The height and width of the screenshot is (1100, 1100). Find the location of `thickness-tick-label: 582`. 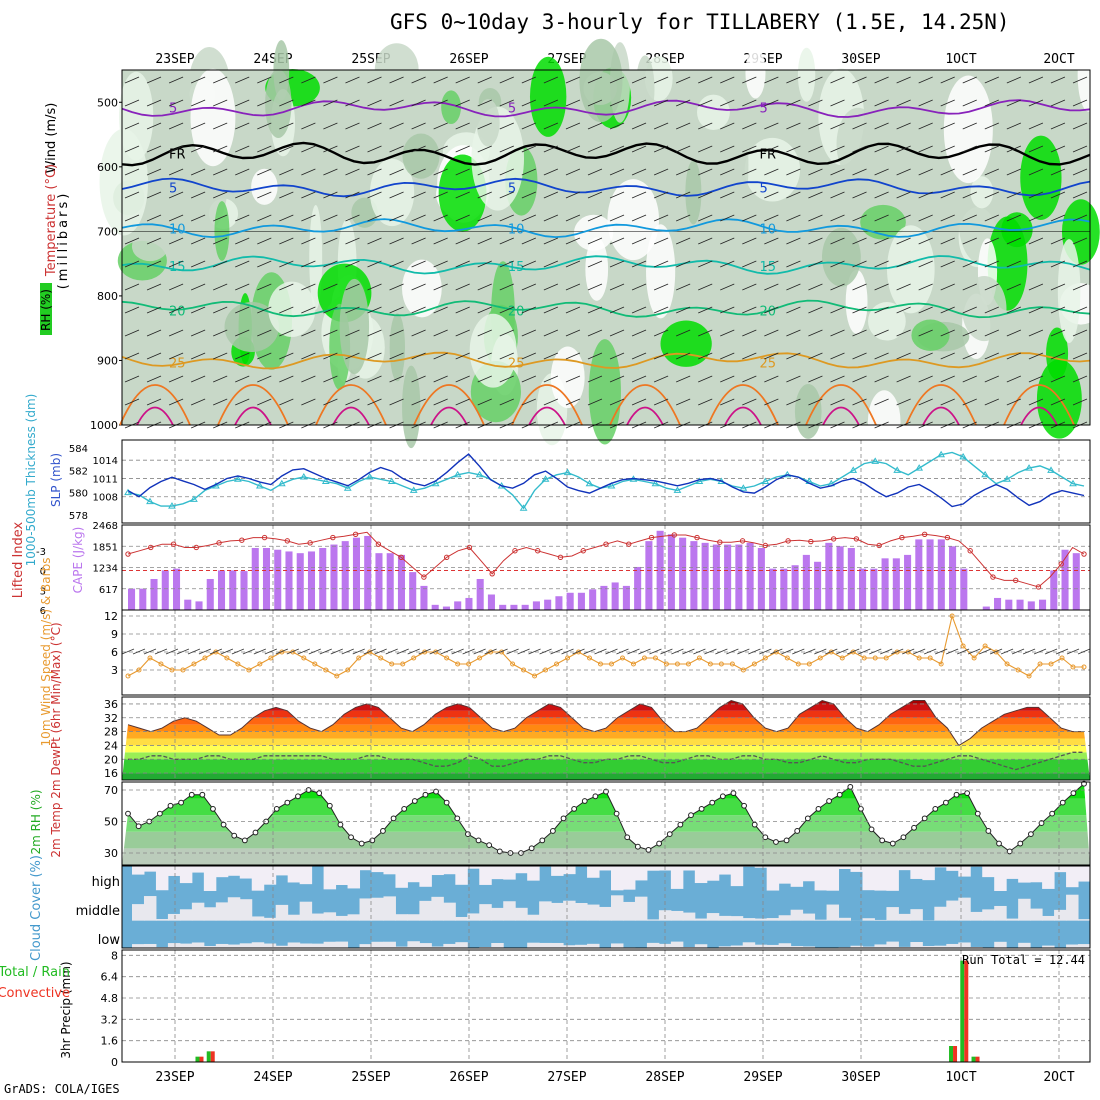

thickness-tick-label: 582 is located at coordinates (78, 471).